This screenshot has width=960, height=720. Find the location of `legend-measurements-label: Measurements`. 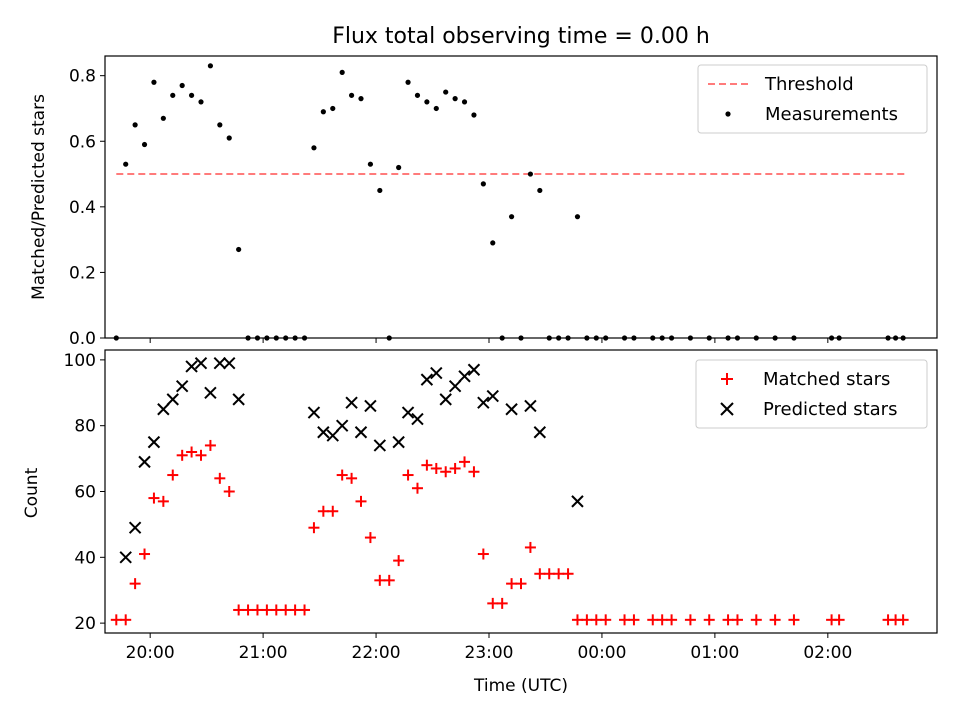

legend-measurements-label: Measurements is located at coordinates (831, 114).